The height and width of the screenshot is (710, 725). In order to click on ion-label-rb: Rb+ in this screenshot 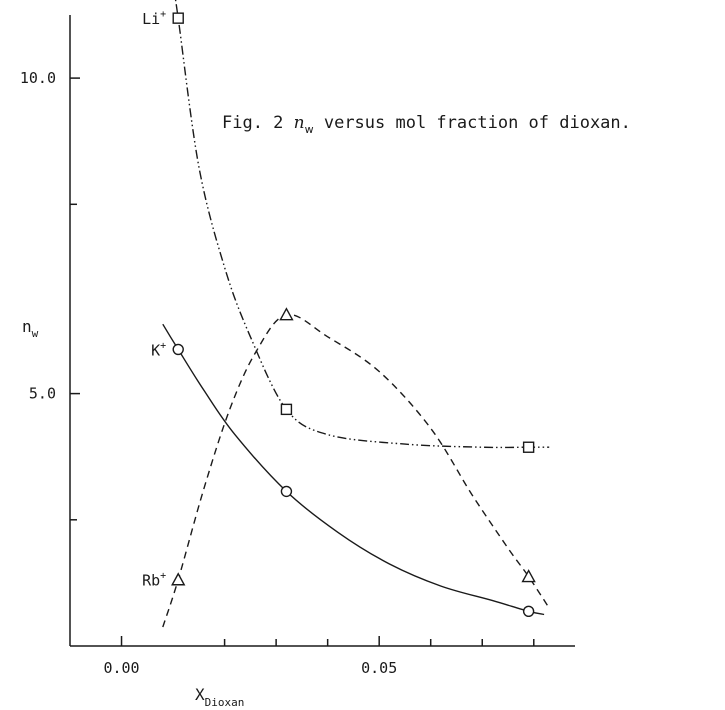, I will do `click(154, 580)`.